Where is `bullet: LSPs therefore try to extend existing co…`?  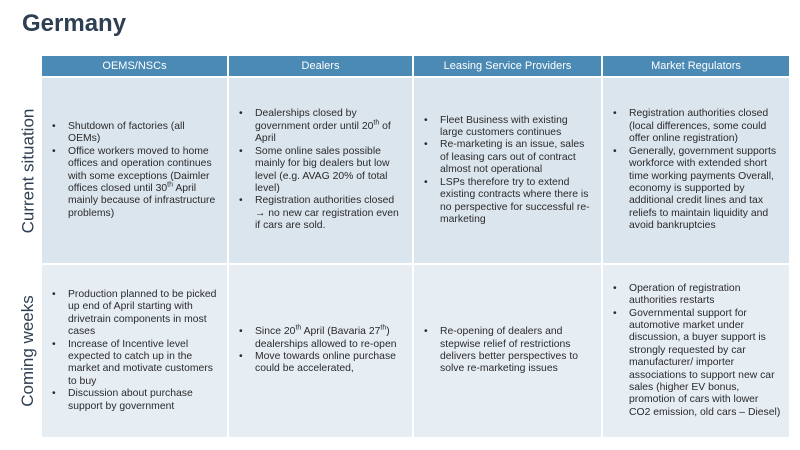 bullet: LSPs therefore try to extend existing co… is located at coordinates (508, 202).